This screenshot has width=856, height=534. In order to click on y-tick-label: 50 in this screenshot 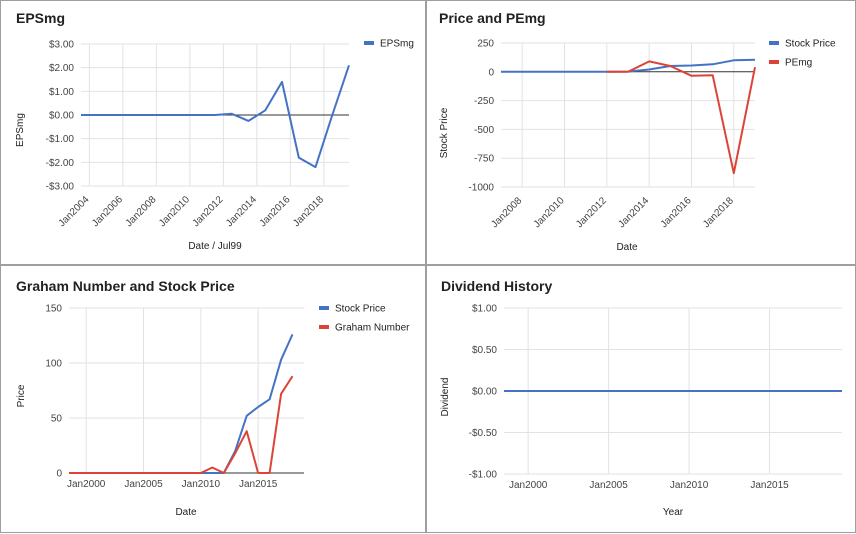, I will do `click(57, 419)`.